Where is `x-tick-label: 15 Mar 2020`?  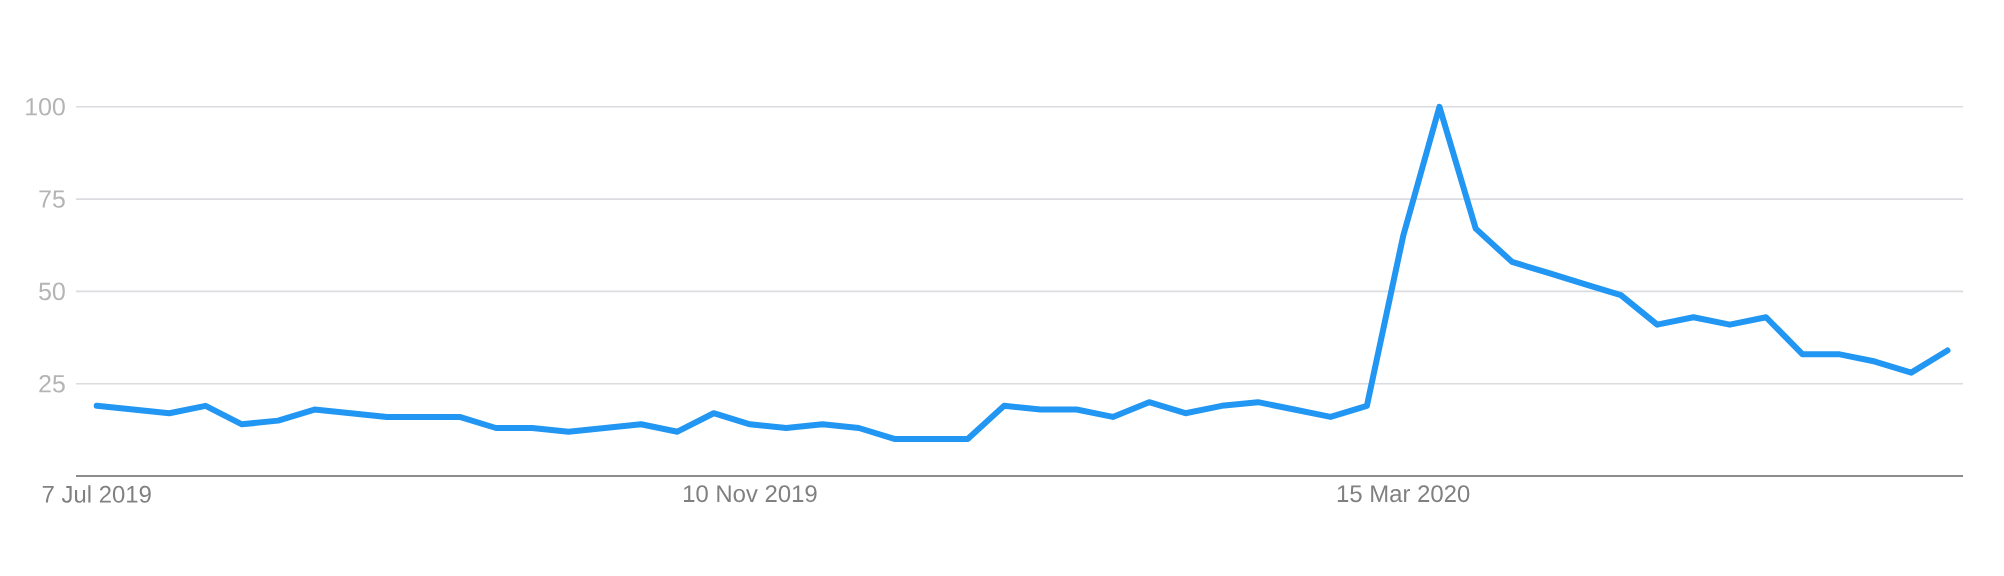
x-tick-label: 15 Mar 2020 is located at coordinates (1403, 494).